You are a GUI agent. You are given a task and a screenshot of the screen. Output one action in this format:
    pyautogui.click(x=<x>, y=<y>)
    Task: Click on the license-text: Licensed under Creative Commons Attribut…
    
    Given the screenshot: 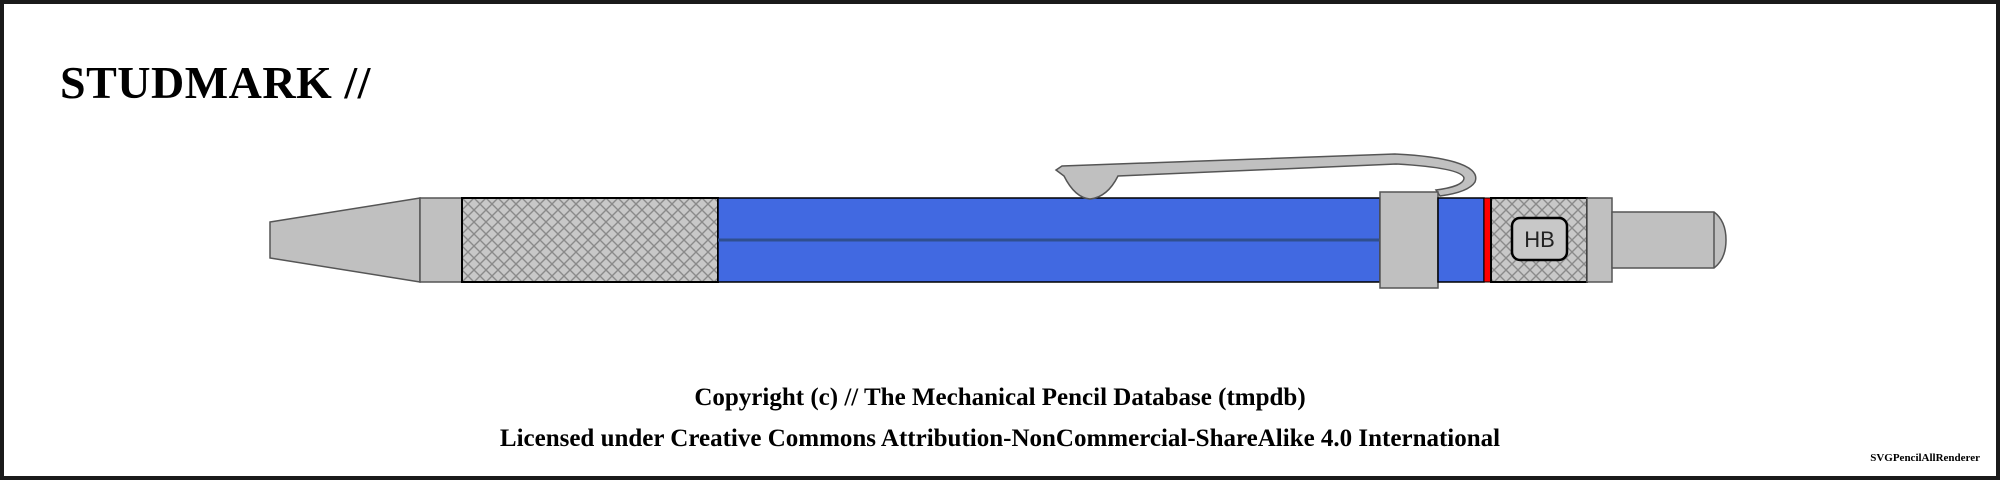 What is the action you would take?
    pyautogui.click(x=1000, y=438)
    